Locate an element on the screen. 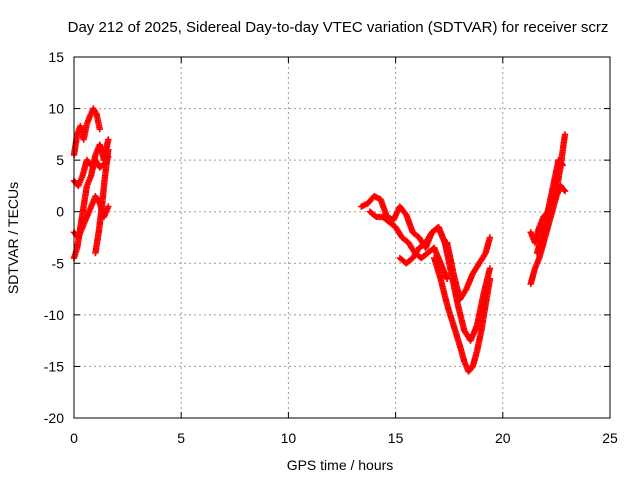  y-tick-label: -20 is located at coordinates (54, 418).